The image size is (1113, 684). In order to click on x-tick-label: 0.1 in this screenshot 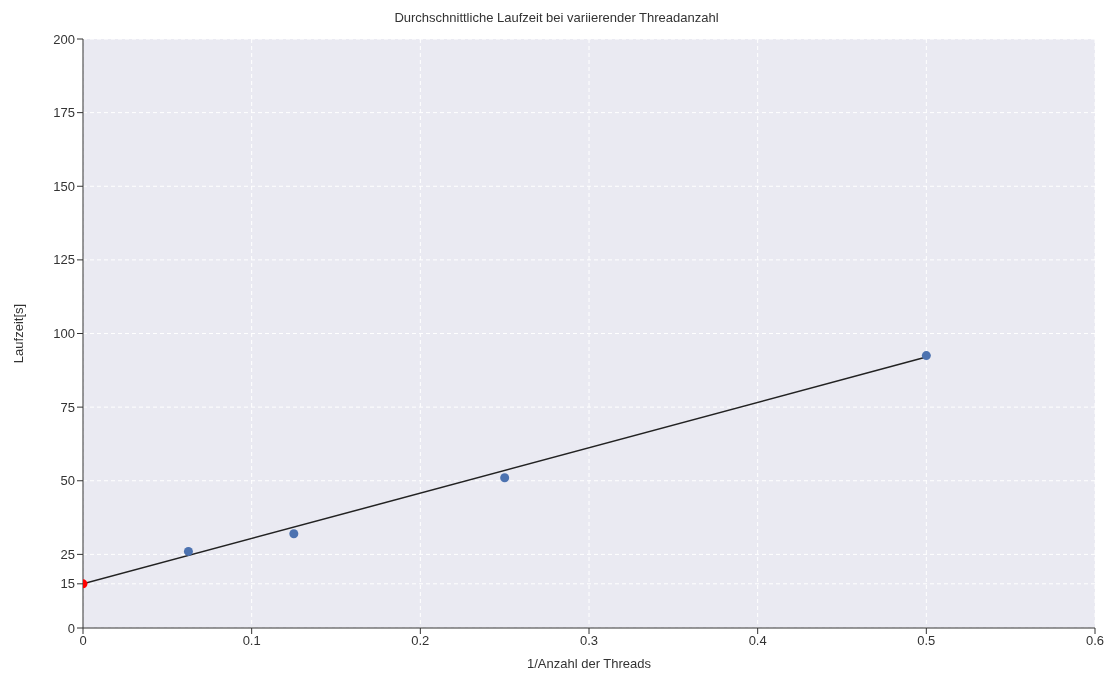, I will do `click(251, 641)`.